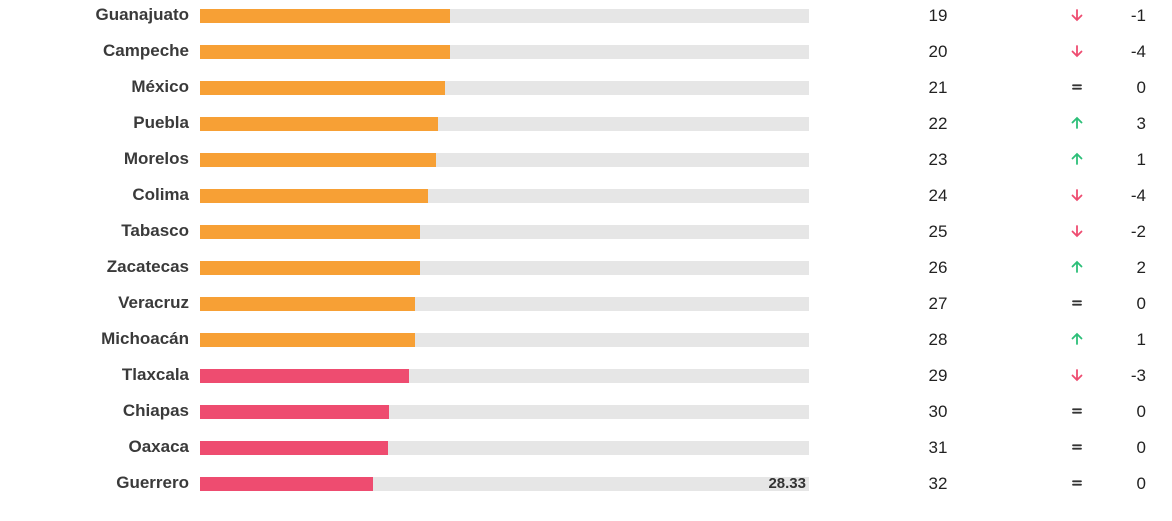 This screenshot has width=1172, height=521. I want to click on table-row: Veracruz 27 0, so click(586, 305).